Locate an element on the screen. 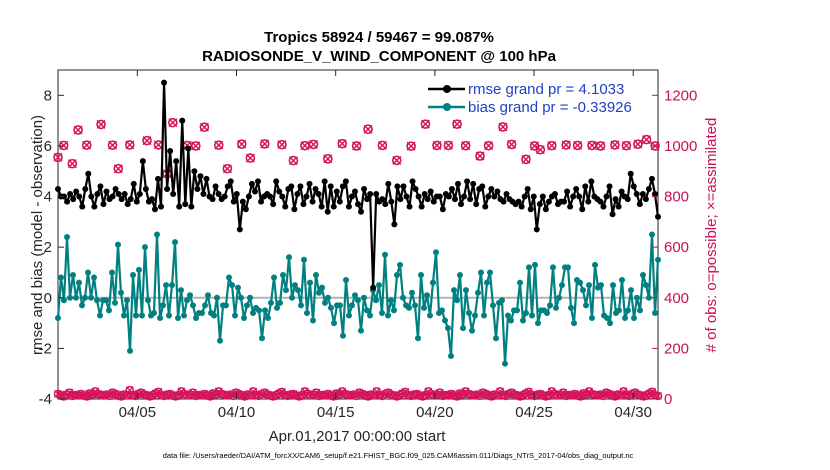 The height and width of the screenshot is (470, 830). x-axis-label: Apr.01,2017 00:00:00 start is located at coordinates (358, 436).